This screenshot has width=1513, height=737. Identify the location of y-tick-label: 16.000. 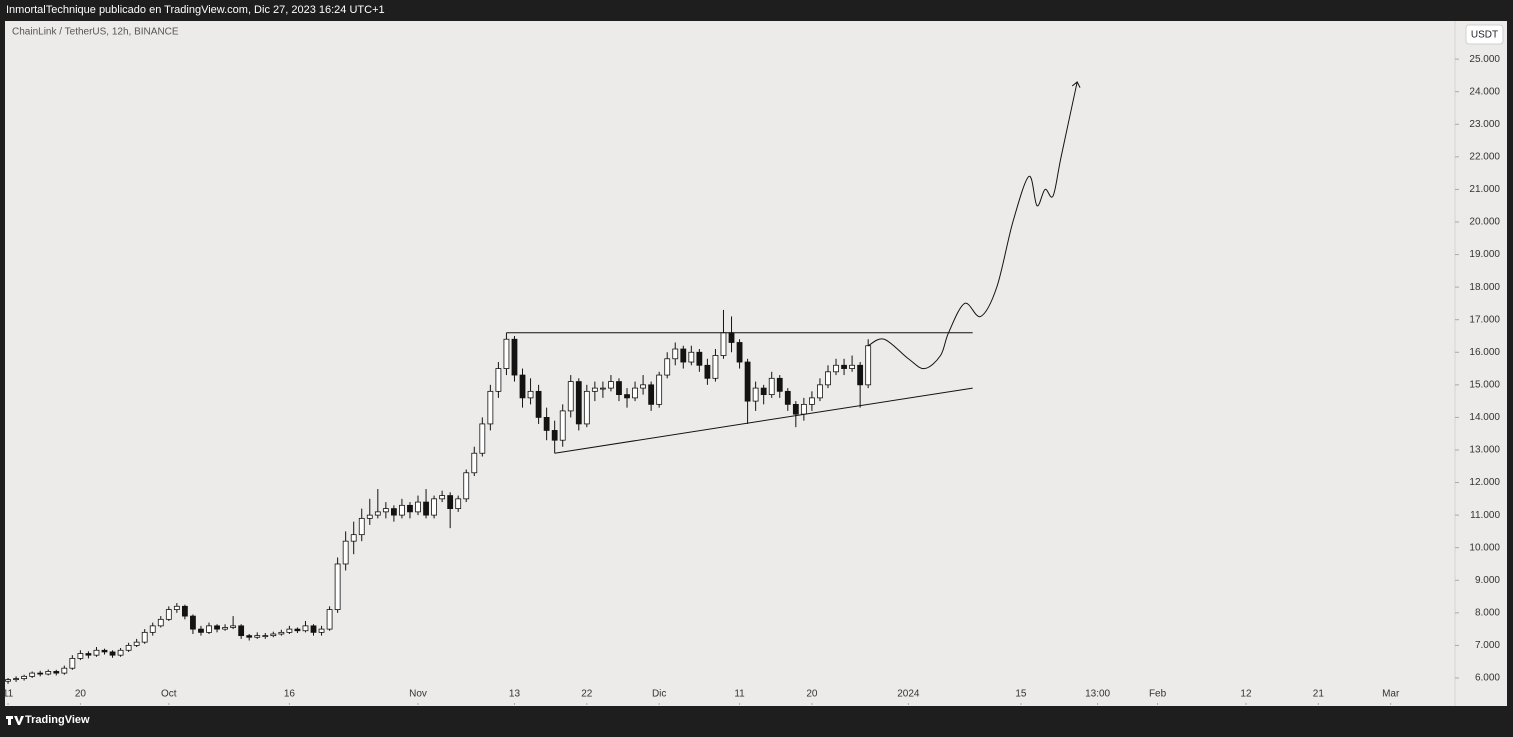
(1484, 352).